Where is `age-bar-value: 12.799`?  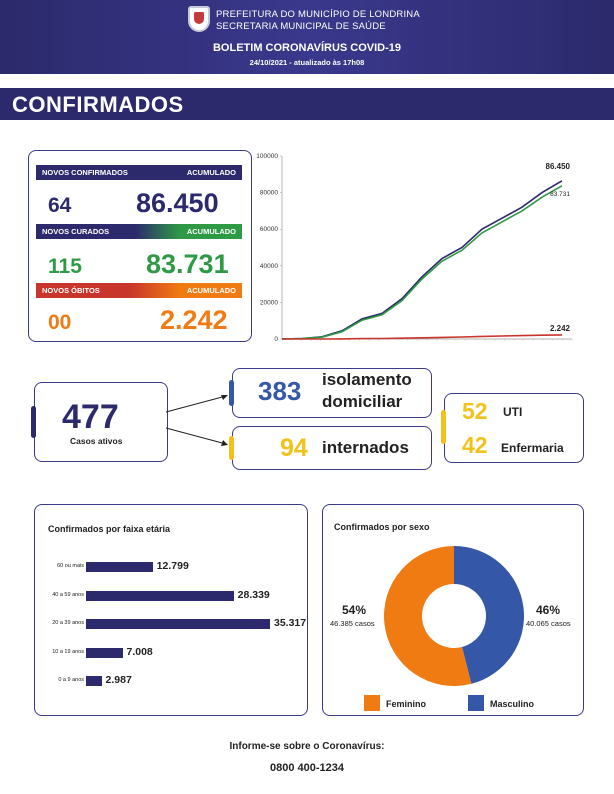
age-bar-value: 12.799 is located at coordinates (172, 566).